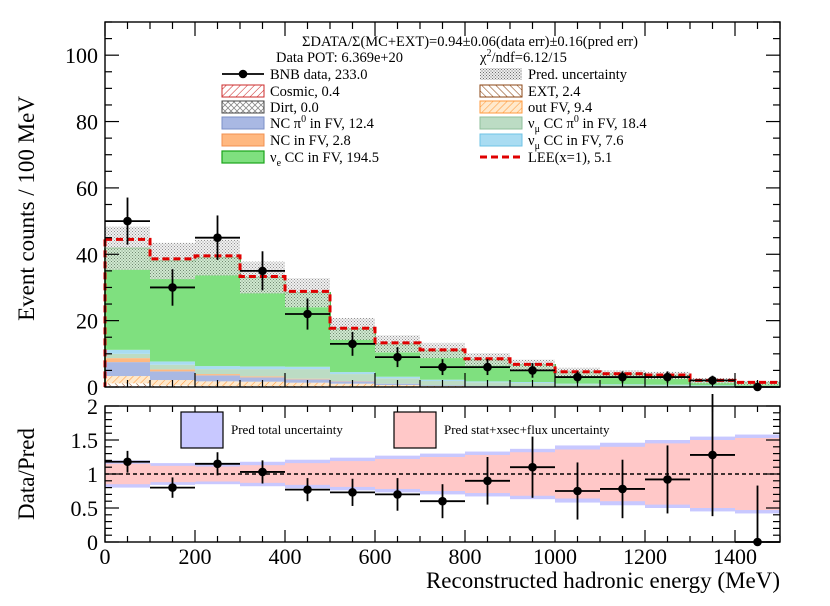  What do you see at coordinates (488, 53) in the screenshot?
I see `chi2-superscript: 2` at bounding box center [488, 53].